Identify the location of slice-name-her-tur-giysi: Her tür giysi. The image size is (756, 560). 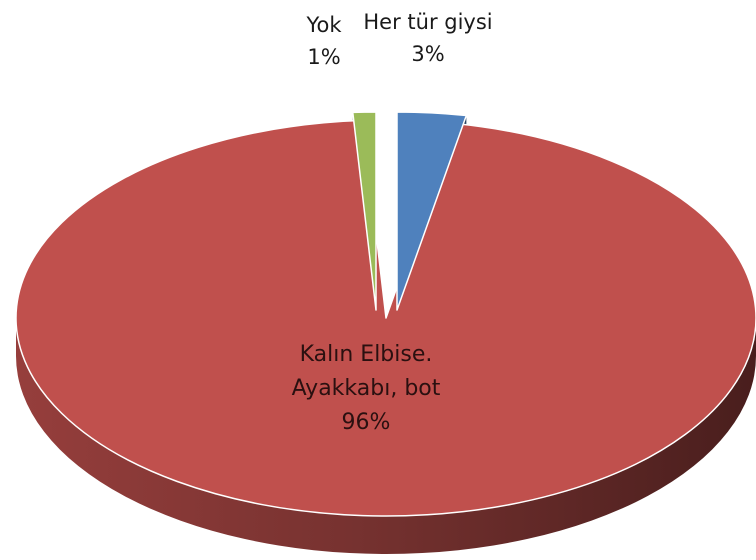
(428, 22).